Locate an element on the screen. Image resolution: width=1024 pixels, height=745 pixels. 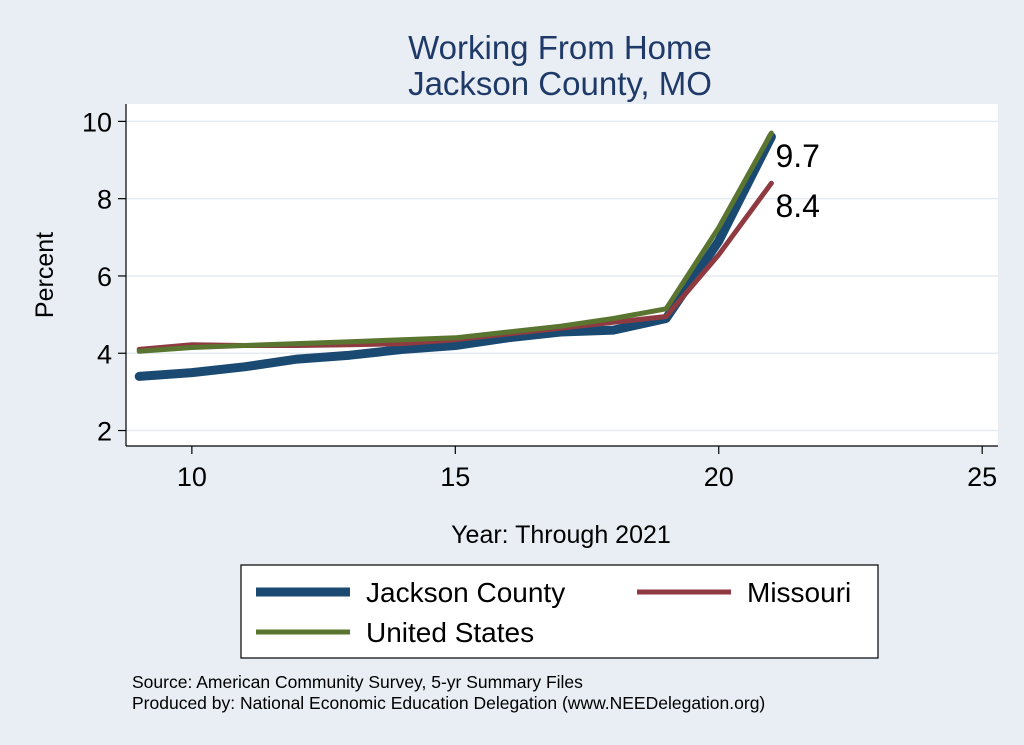
chart-title-line-2: Jackson County, MO is located at coordinates (560, 83).